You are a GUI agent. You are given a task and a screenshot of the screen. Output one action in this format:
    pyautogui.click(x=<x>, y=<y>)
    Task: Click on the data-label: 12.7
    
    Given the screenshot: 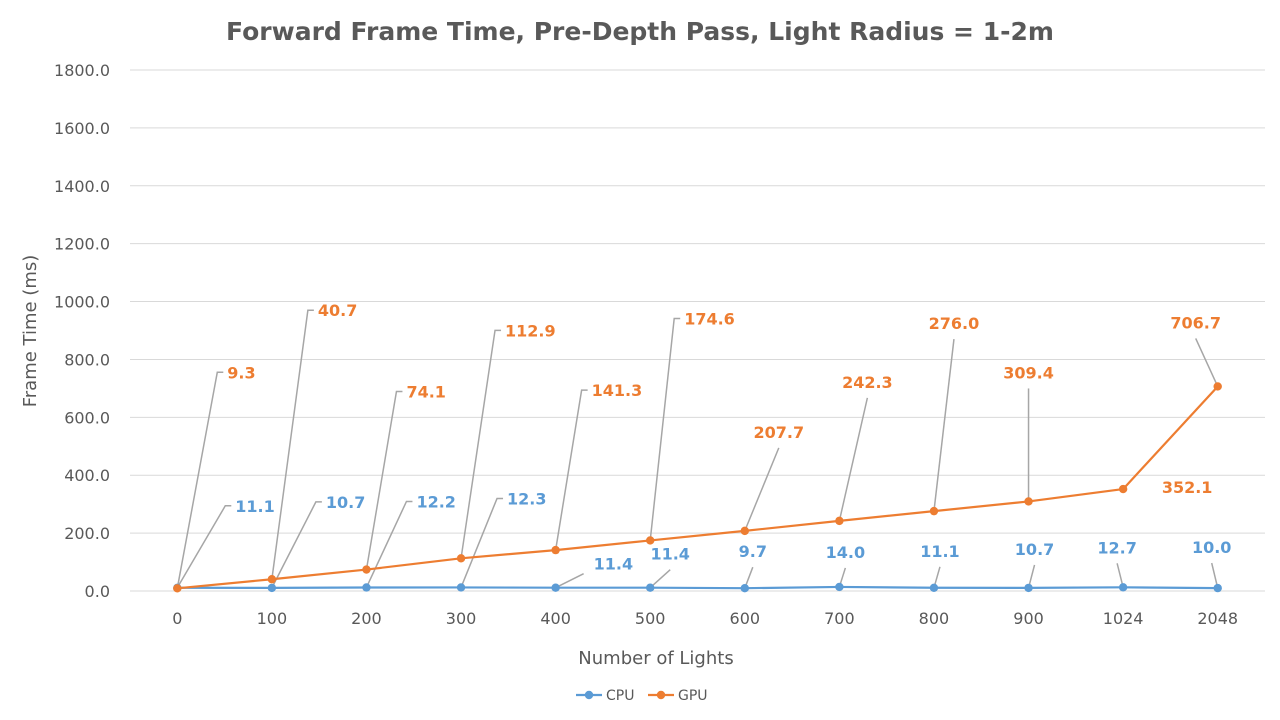 What is the action you would take?
    pyautogui.click(x=1116, y=547)
    